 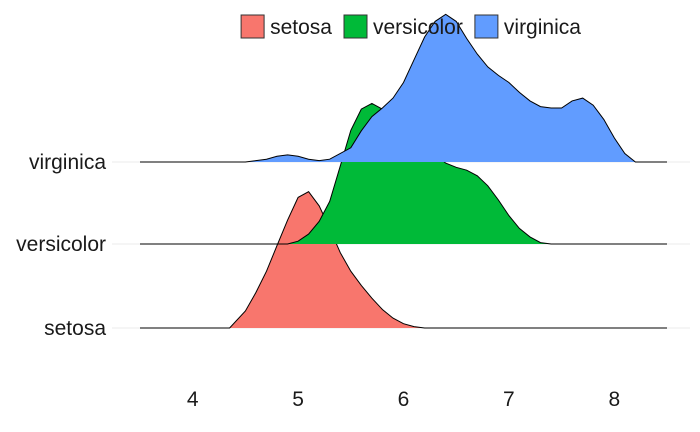 I want to click on ridge-area-setosa, so click(x=327, y=259).